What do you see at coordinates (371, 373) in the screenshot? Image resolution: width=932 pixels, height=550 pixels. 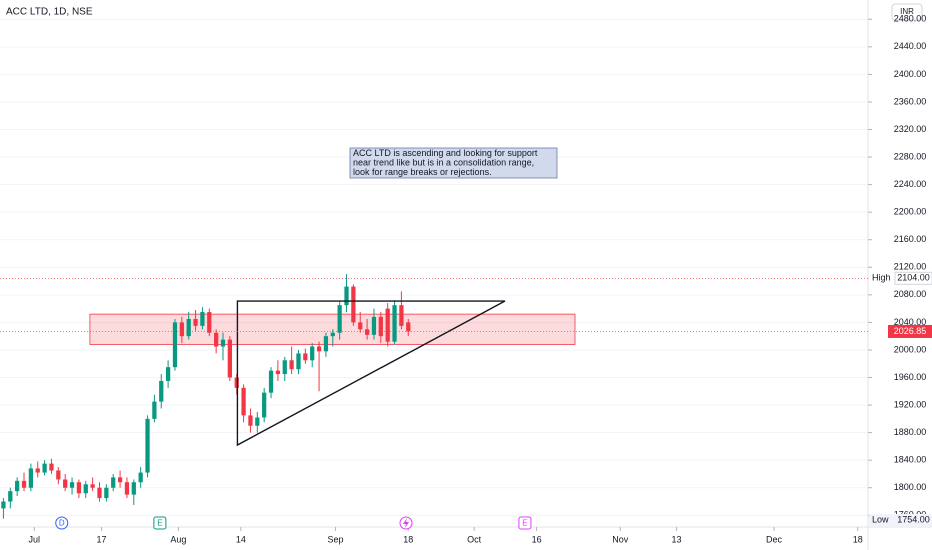 I see `triangle-pattern` at bounding box center [371, 373].